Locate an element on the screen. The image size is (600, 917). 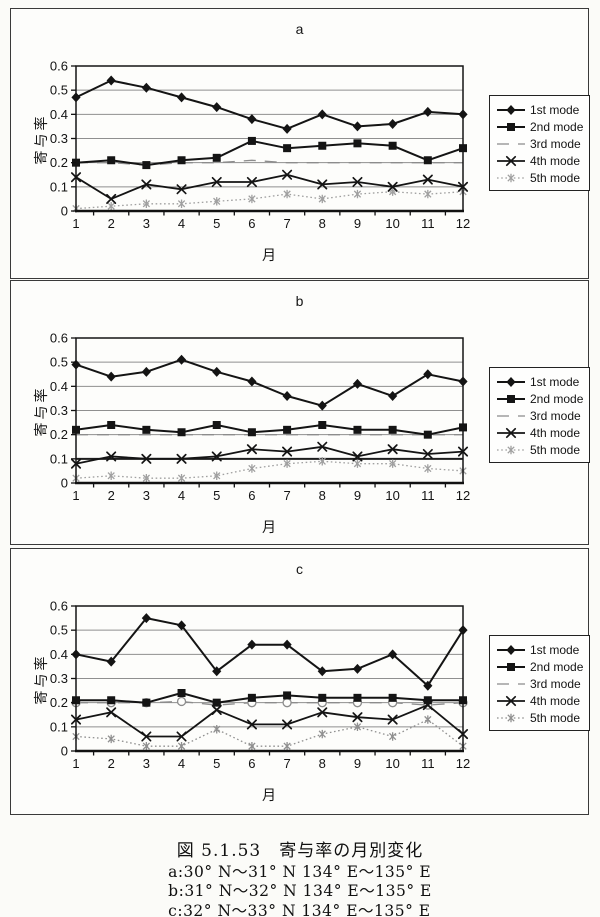
legend-b: 1st mode 2nd mode 3rd mode 4th mode 5th mode is located at coordinates (539, 415).